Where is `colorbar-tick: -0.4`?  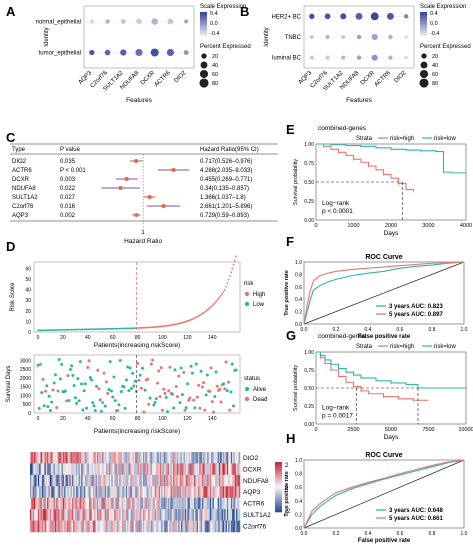
colorbar-tick: -0.4 is located at coordinates (434, 34).